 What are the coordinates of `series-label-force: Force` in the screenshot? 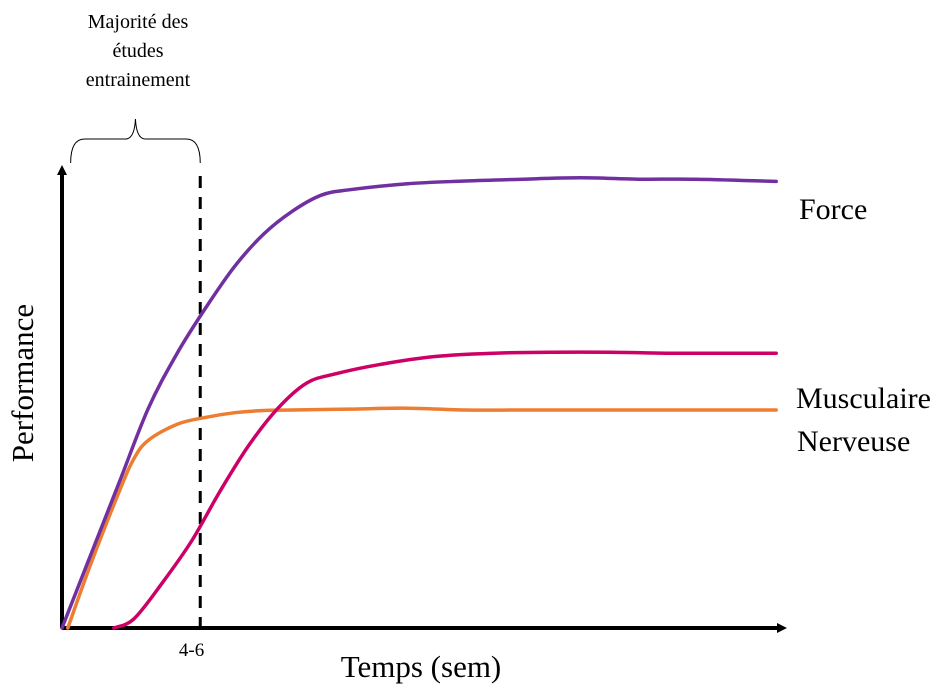 It's located at (833, 209).